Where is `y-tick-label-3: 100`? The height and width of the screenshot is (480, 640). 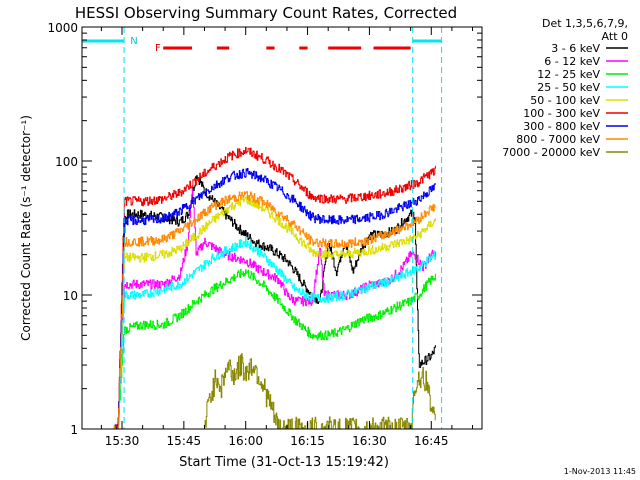
y-tick-label-3: 100 is located at coordinates (66, 162).